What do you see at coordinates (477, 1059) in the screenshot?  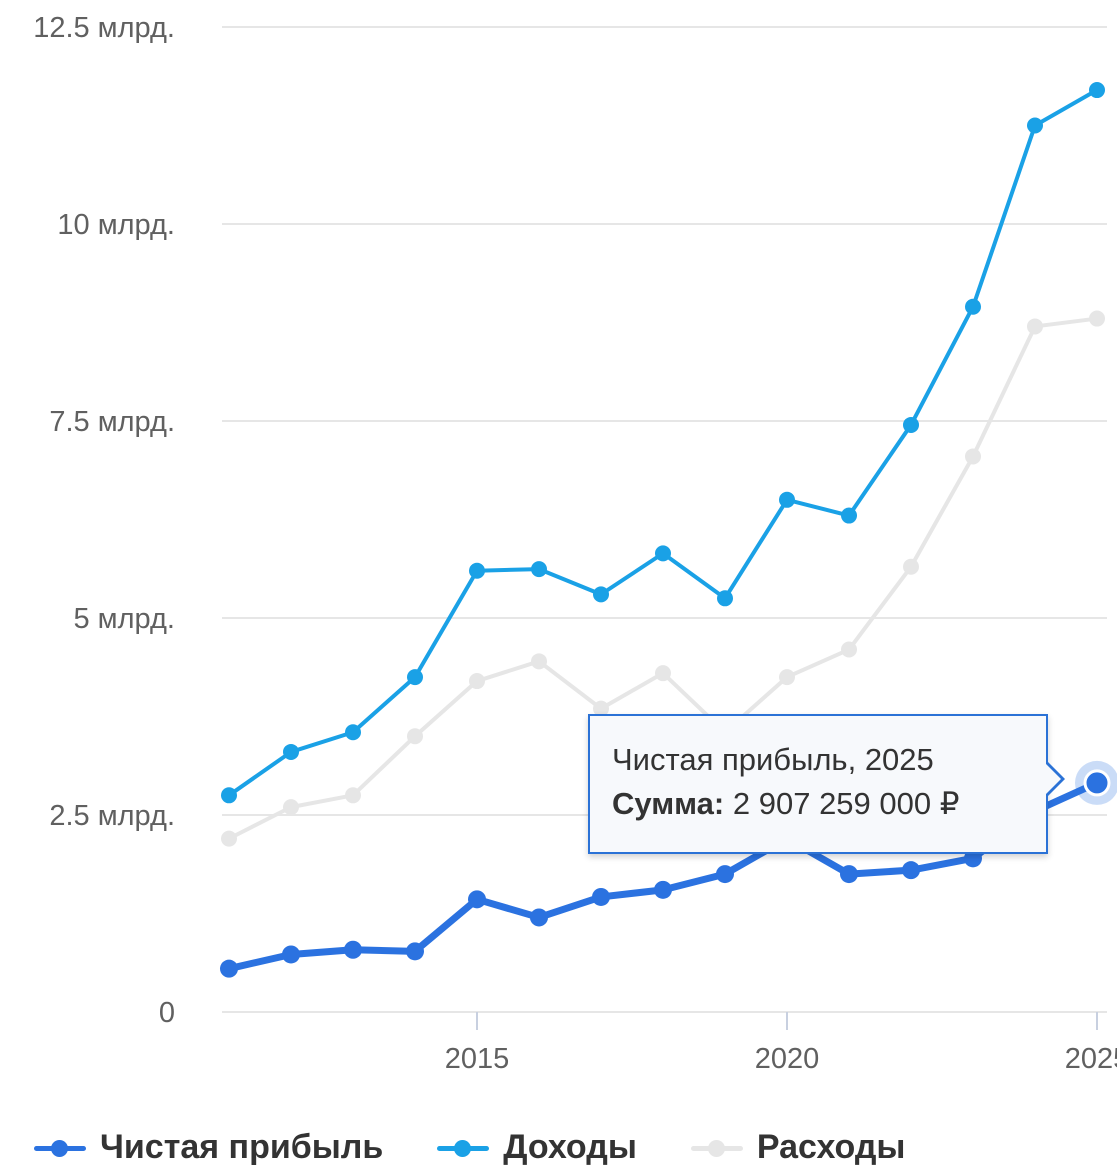 I see `x-tick-label: 2015` at bounding box center [477, 1059].